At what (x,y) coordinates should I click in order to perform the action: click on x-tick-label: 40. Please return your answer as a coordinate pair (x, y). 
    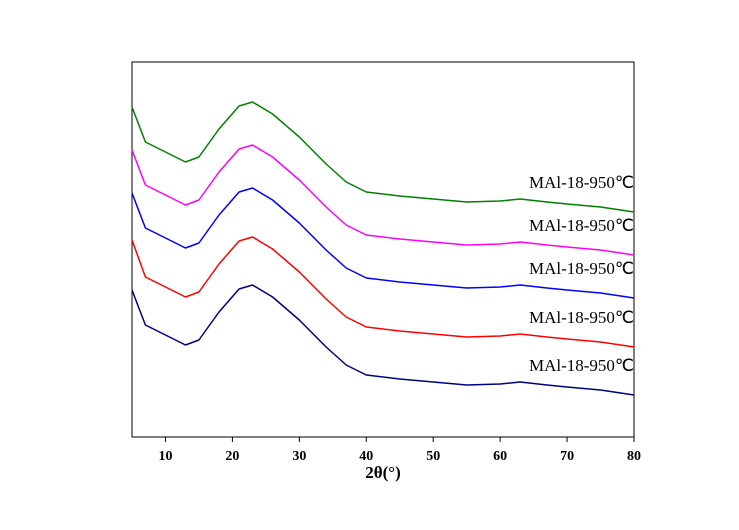
    Looking at the image, I should click on (366, 456).